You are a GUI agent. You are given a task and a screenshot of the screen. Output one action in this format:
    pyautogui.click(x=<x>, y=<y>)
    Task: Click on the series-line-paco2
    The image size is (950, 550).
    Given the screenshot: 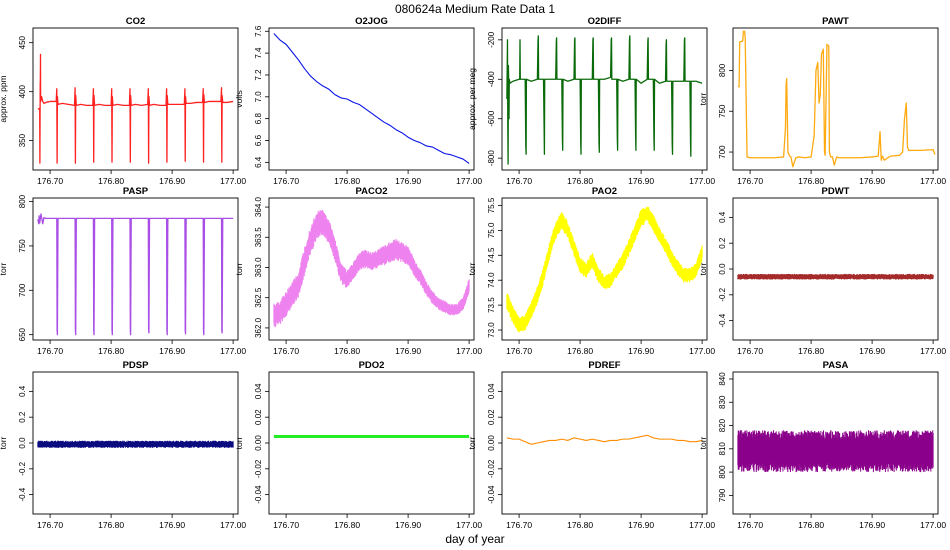 What is the action you would take?
    pyautogui.click(x=371, y=269)
    